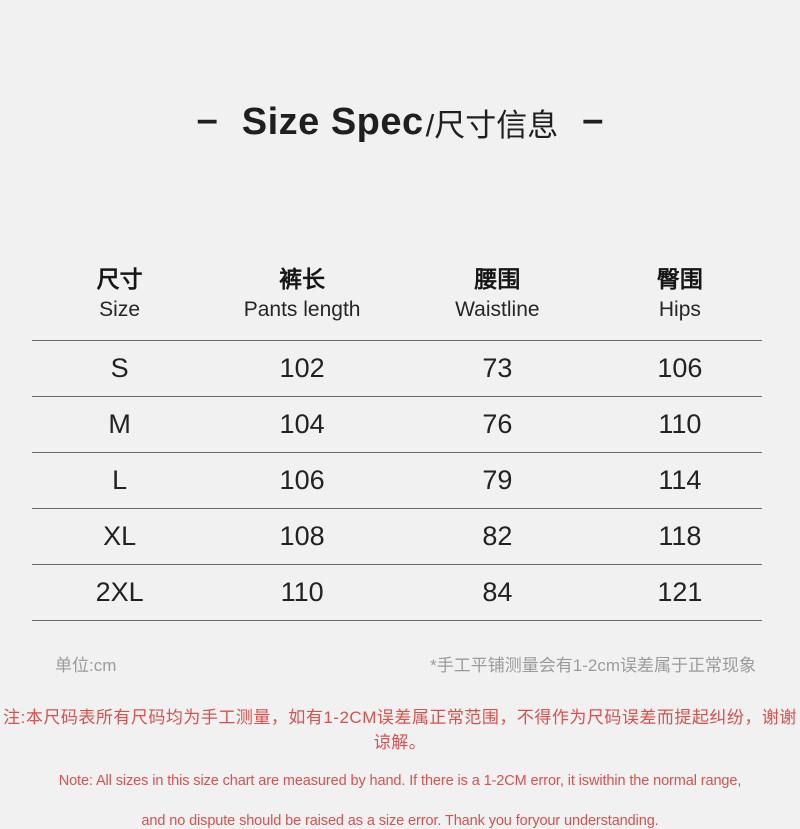 The image size is (800, 829). What do you see at coordinates (679, 295) in the screenshot?
I see `column-header-hips: 臀围 Hips` at bounding box center [679, 295].